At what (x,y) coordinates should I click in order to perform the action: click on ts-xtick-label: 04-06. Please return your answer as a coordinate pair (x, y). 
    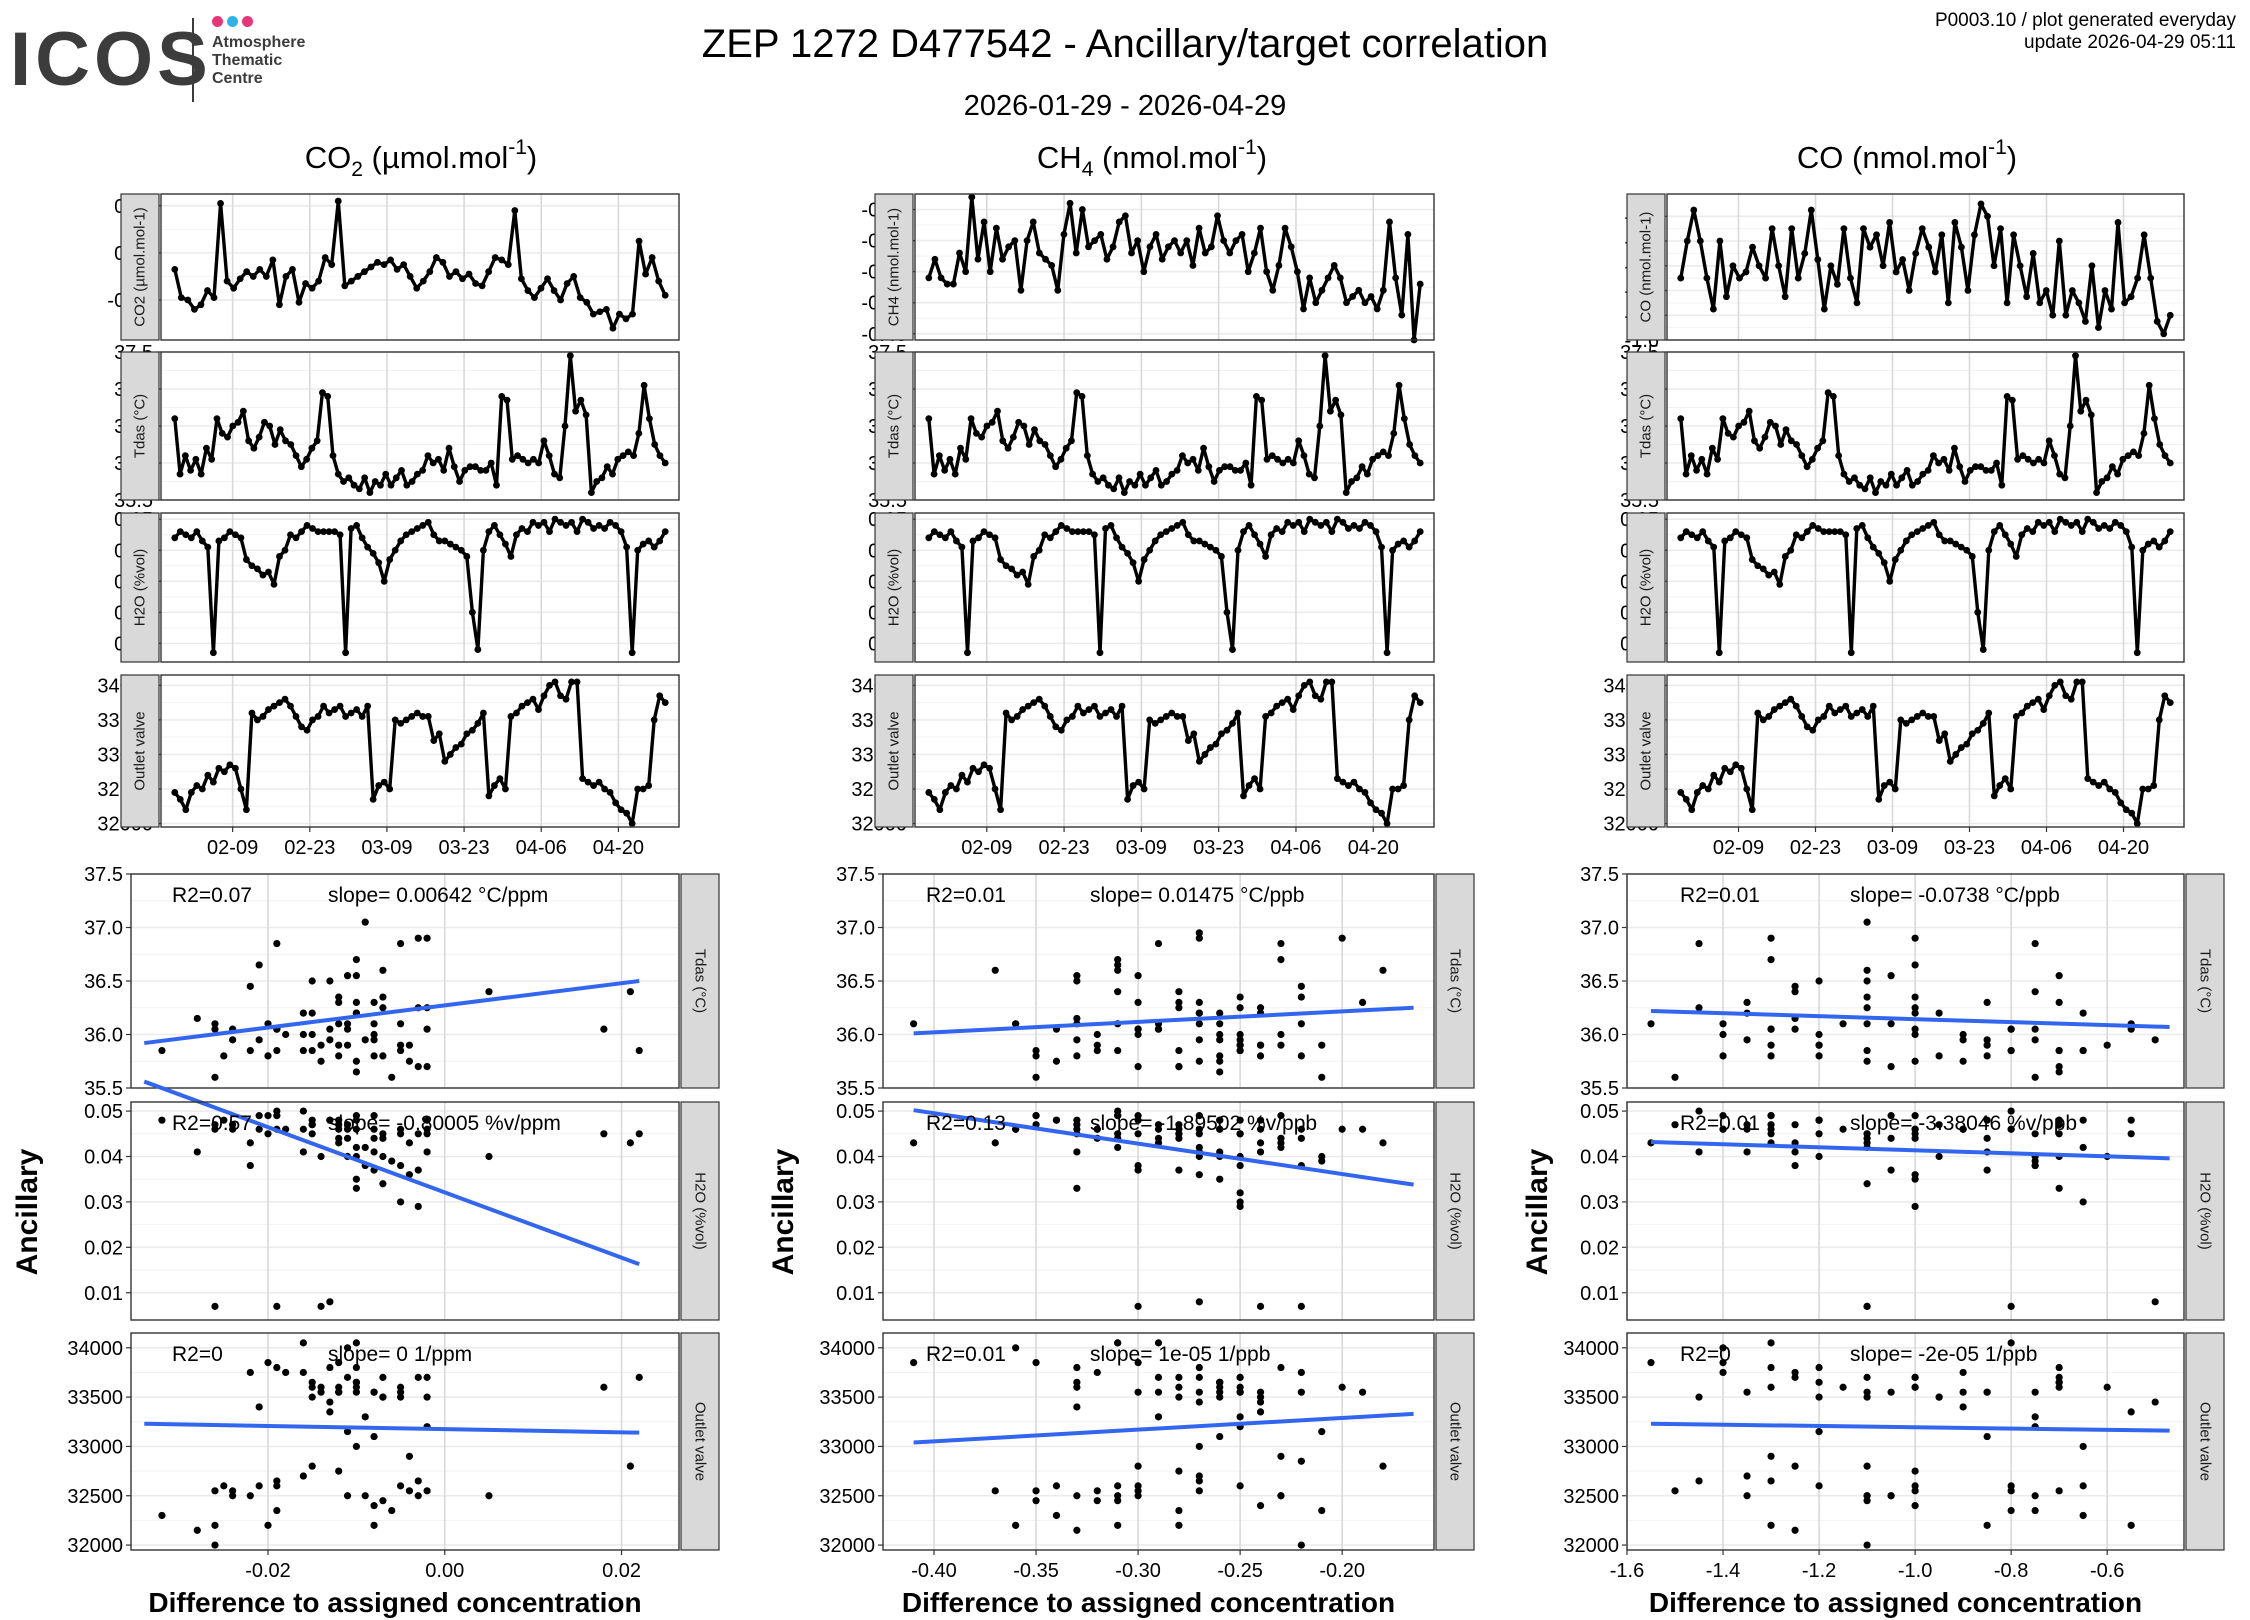
    Looking at the image, I should click on (541, 848).